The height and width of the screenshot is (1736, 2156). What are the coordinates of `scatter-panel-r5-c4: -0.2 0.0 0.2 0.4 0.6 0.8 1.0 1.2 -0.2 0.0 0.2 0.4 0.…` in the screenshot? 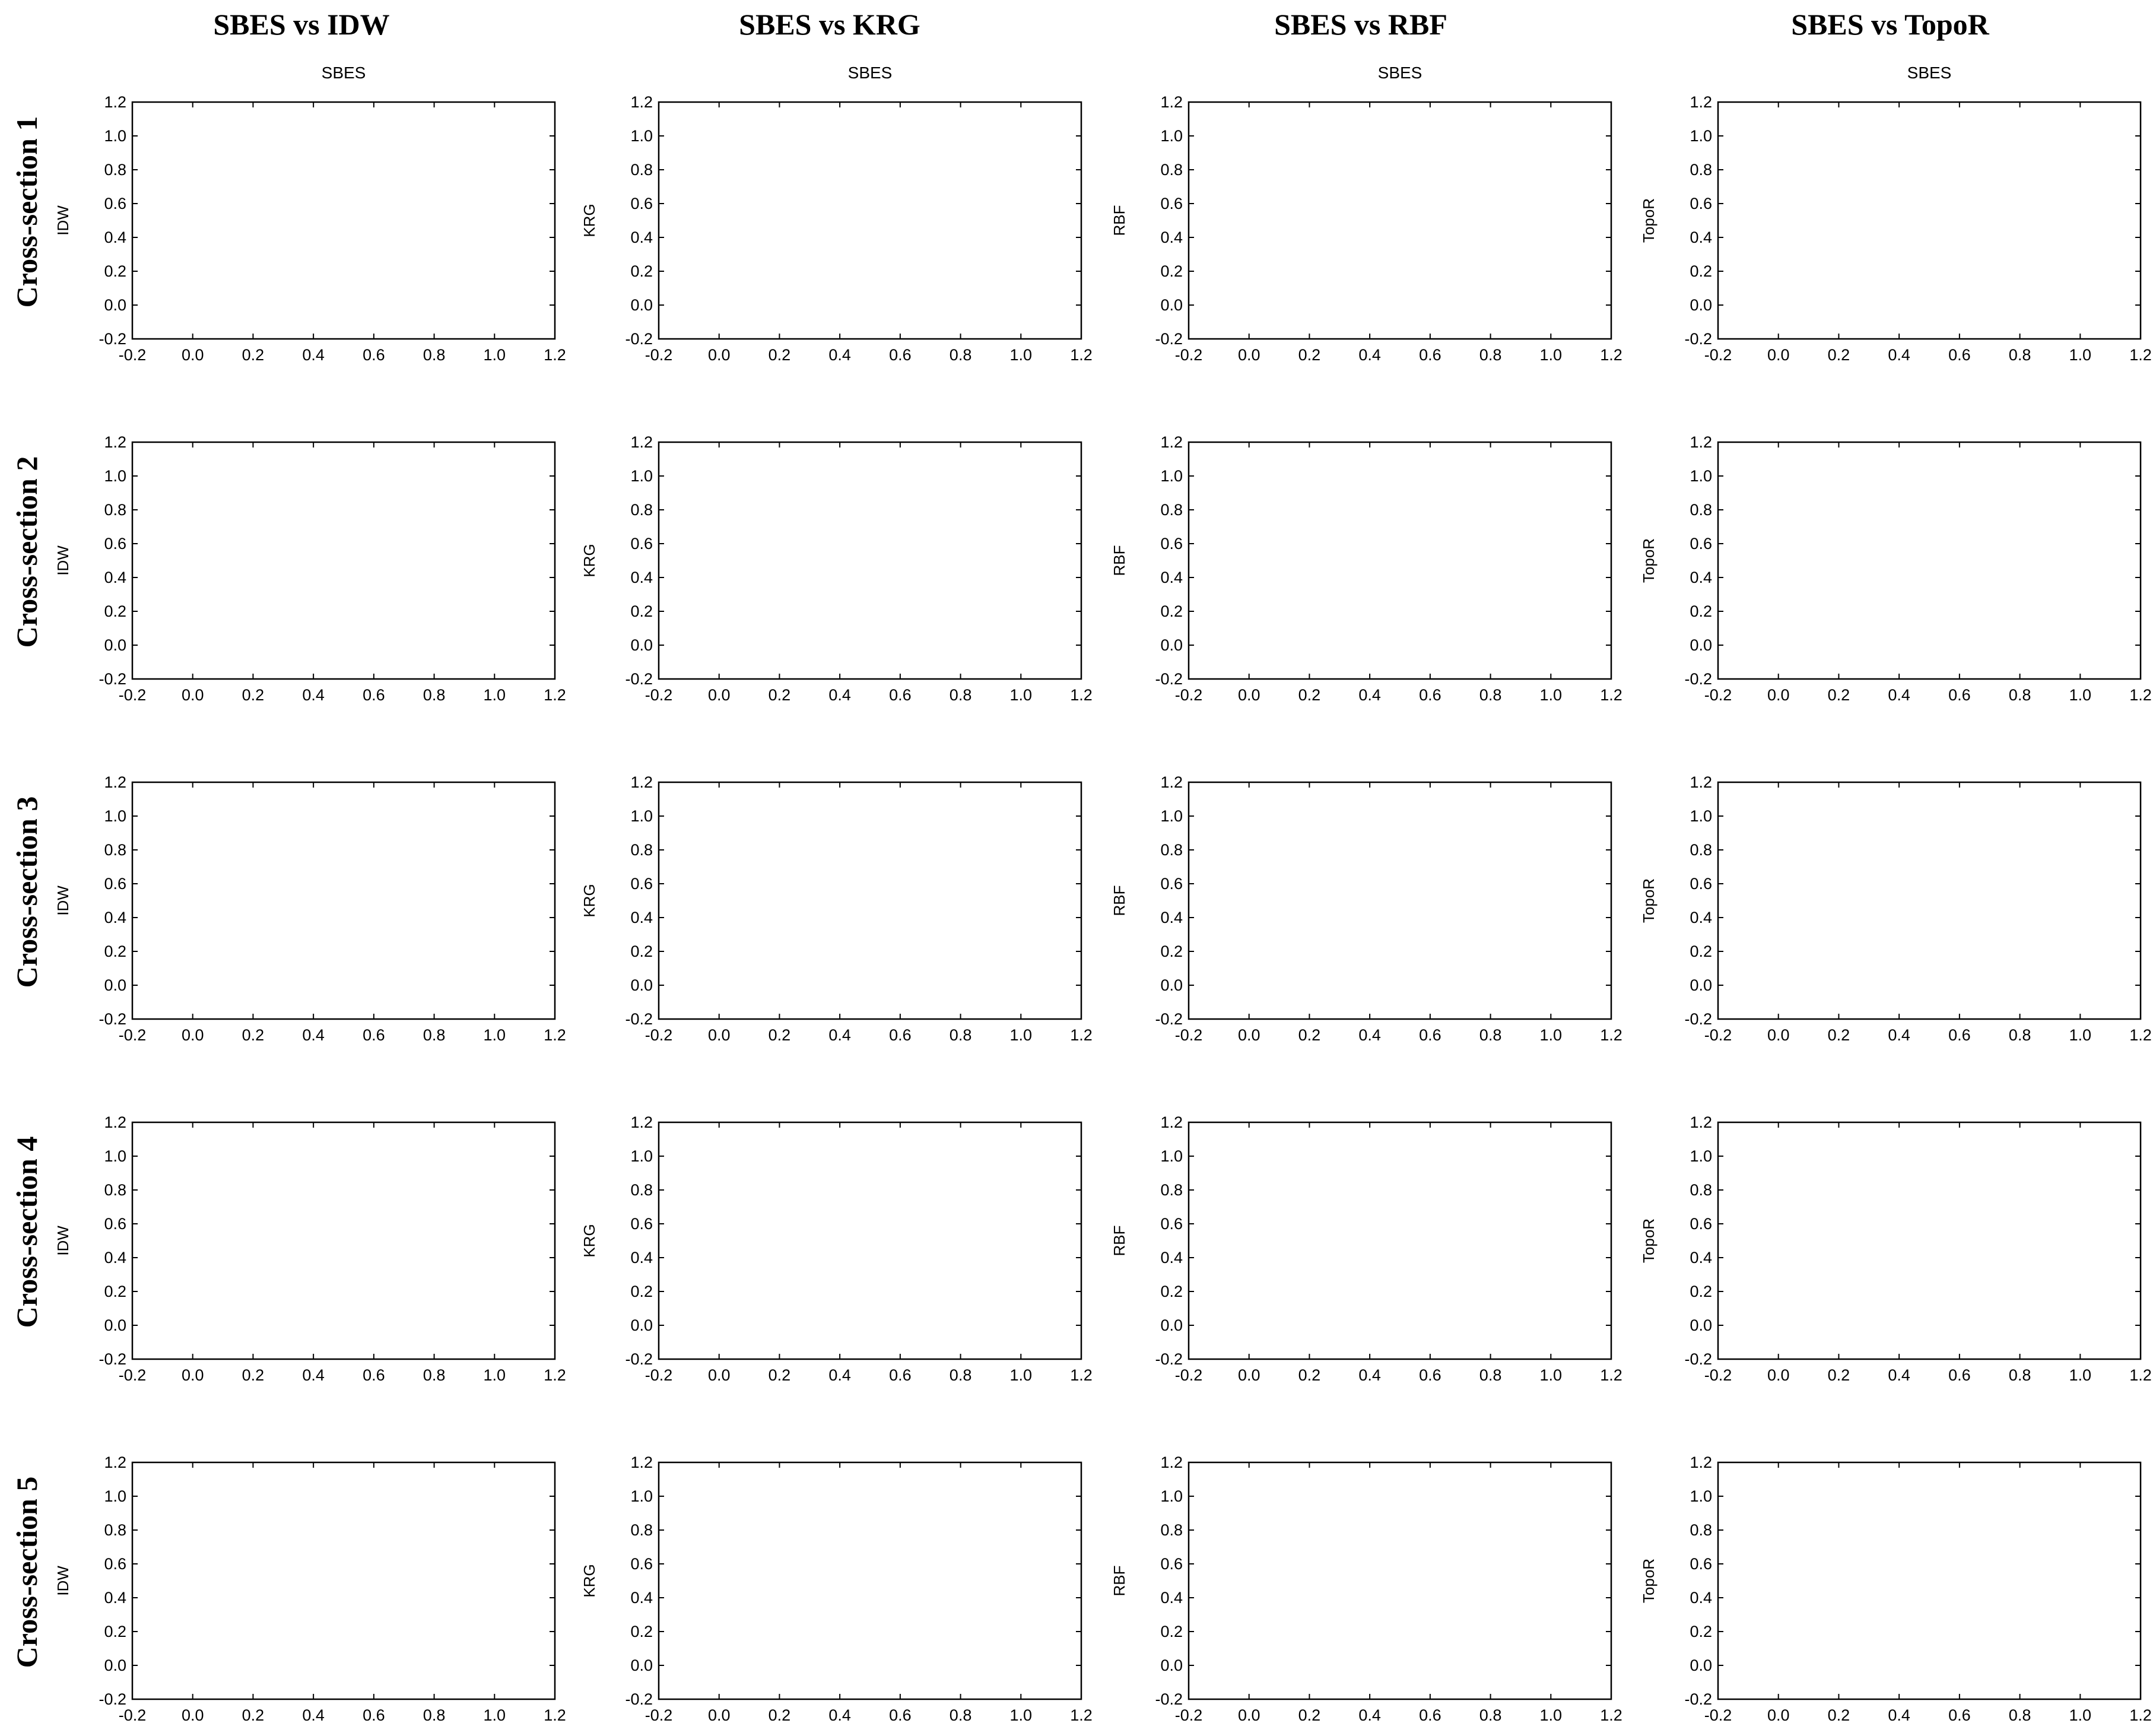 It's located at (1896, 1588).